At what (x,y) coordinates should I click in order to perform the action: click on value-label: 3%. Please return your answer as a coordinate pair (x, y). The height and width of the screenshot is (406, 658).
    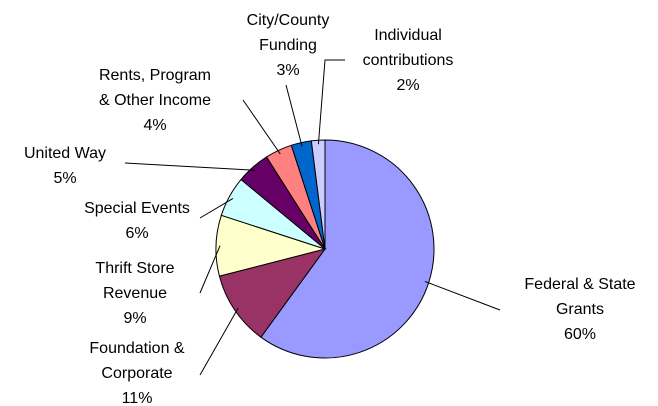
    Looking at the image, I should click on (287, 70).